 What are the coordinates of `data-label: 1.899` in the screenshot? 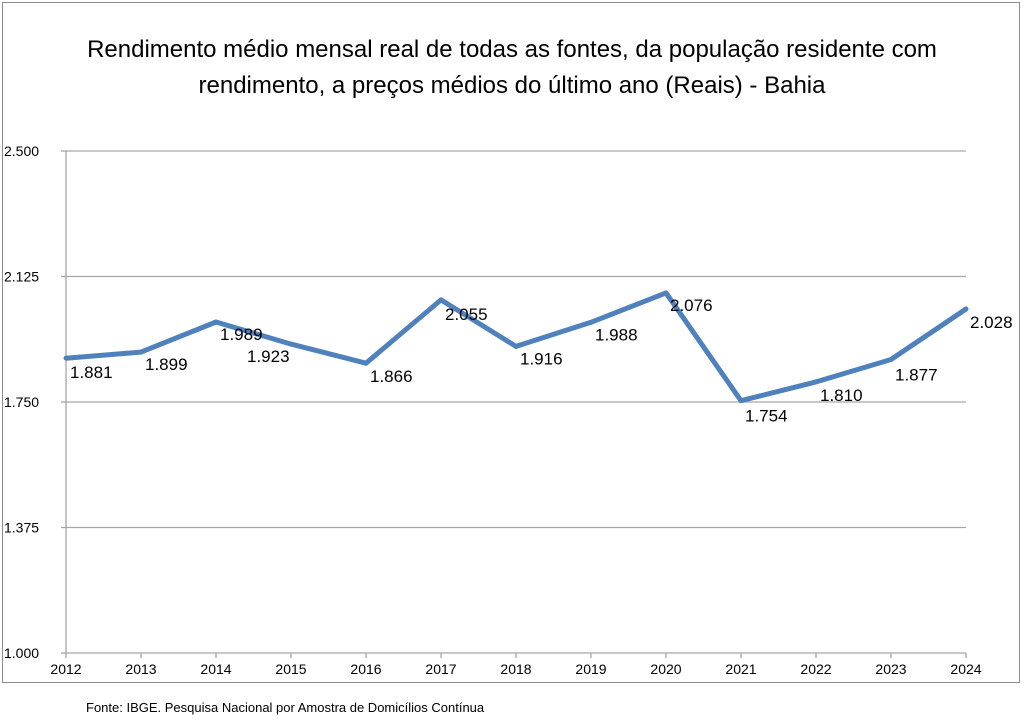 It's located at (166, 364).